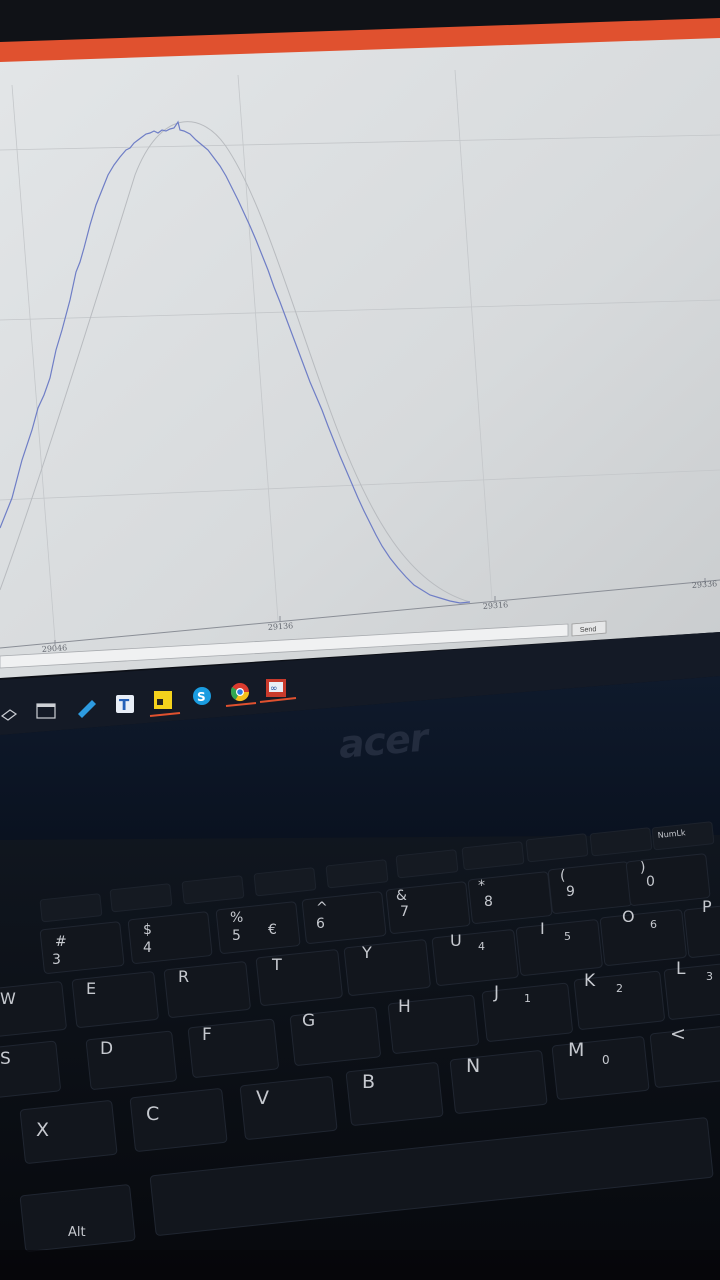 This screenshot has width=720, height=1280. I want to click on key-label: *, so click(481, 886).